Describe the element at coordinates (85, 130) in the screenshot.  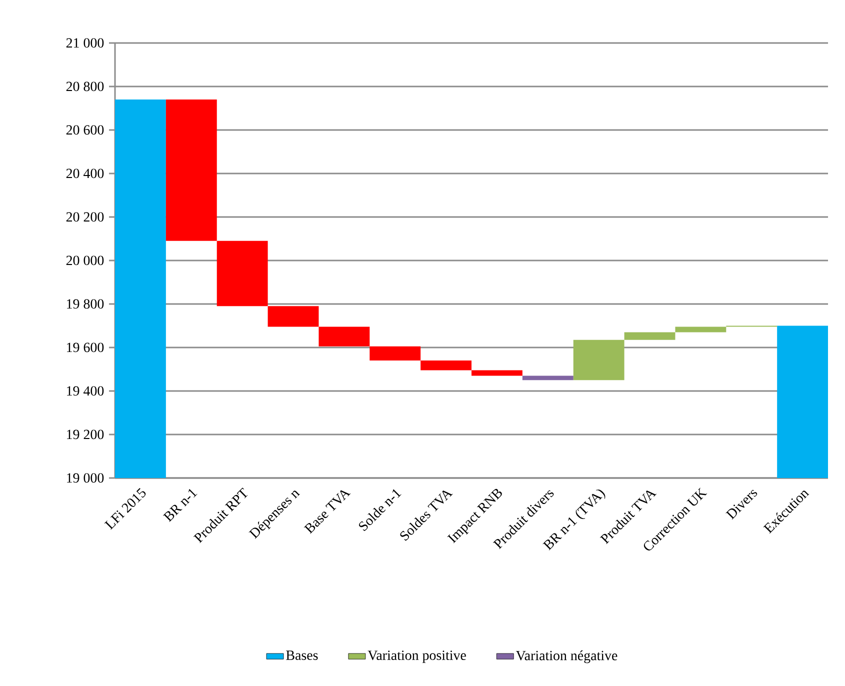
I see `y-tick-label: 20 600` at that location.